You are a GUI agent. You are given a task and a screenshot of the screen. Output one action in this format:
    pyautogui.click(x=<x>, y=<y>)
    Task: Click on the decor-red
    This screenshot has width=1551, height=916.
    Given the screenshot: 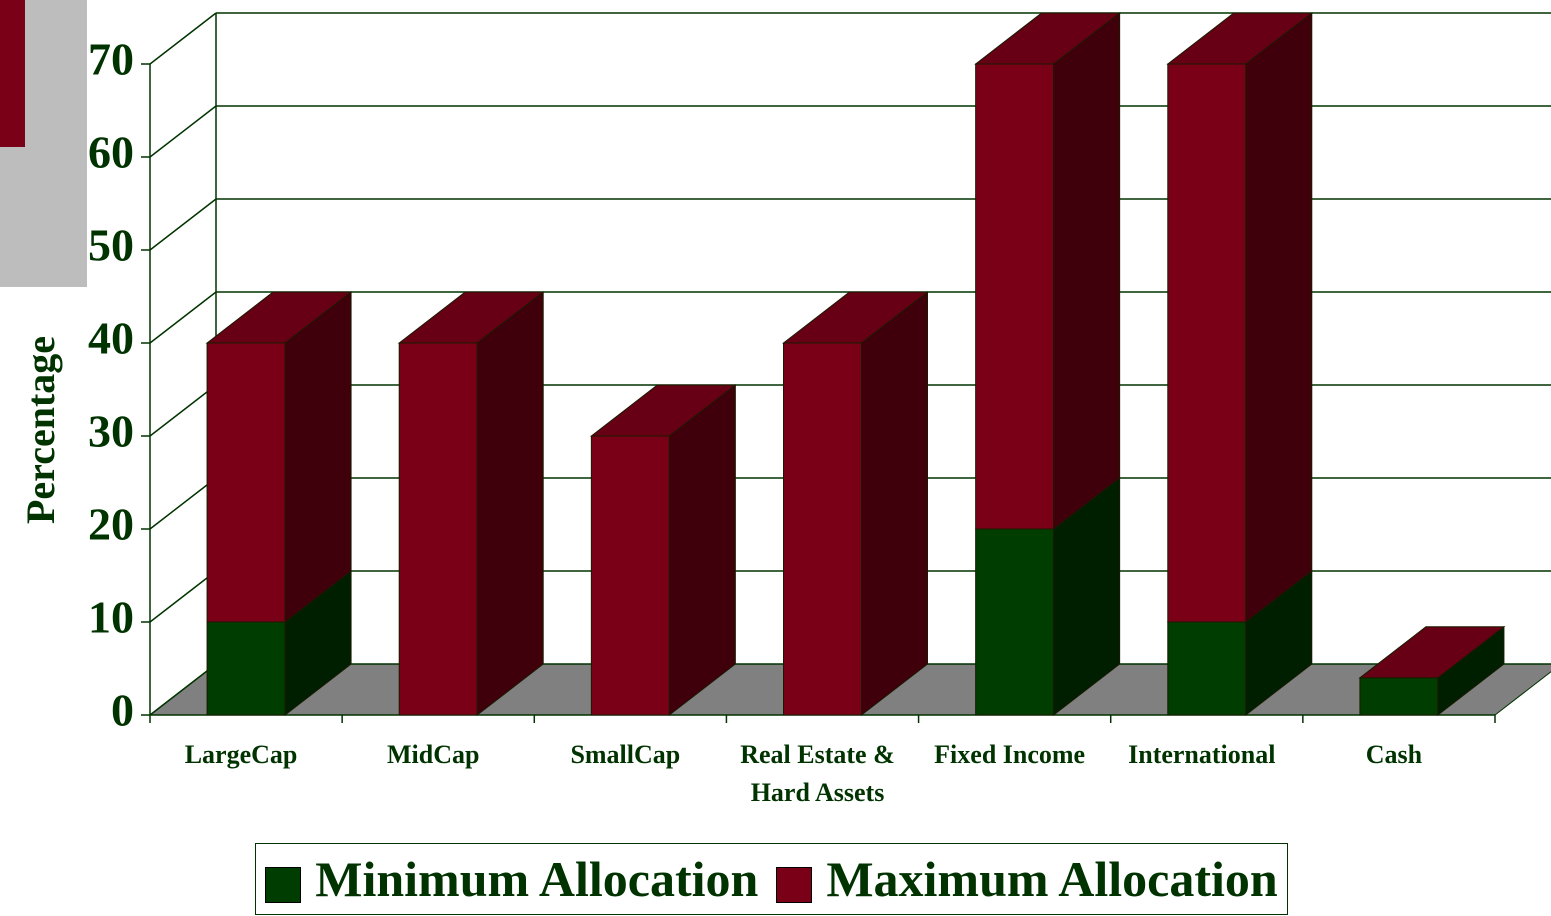 What is the action you would take?
    pyautogui.click(x=12, y=73)
    